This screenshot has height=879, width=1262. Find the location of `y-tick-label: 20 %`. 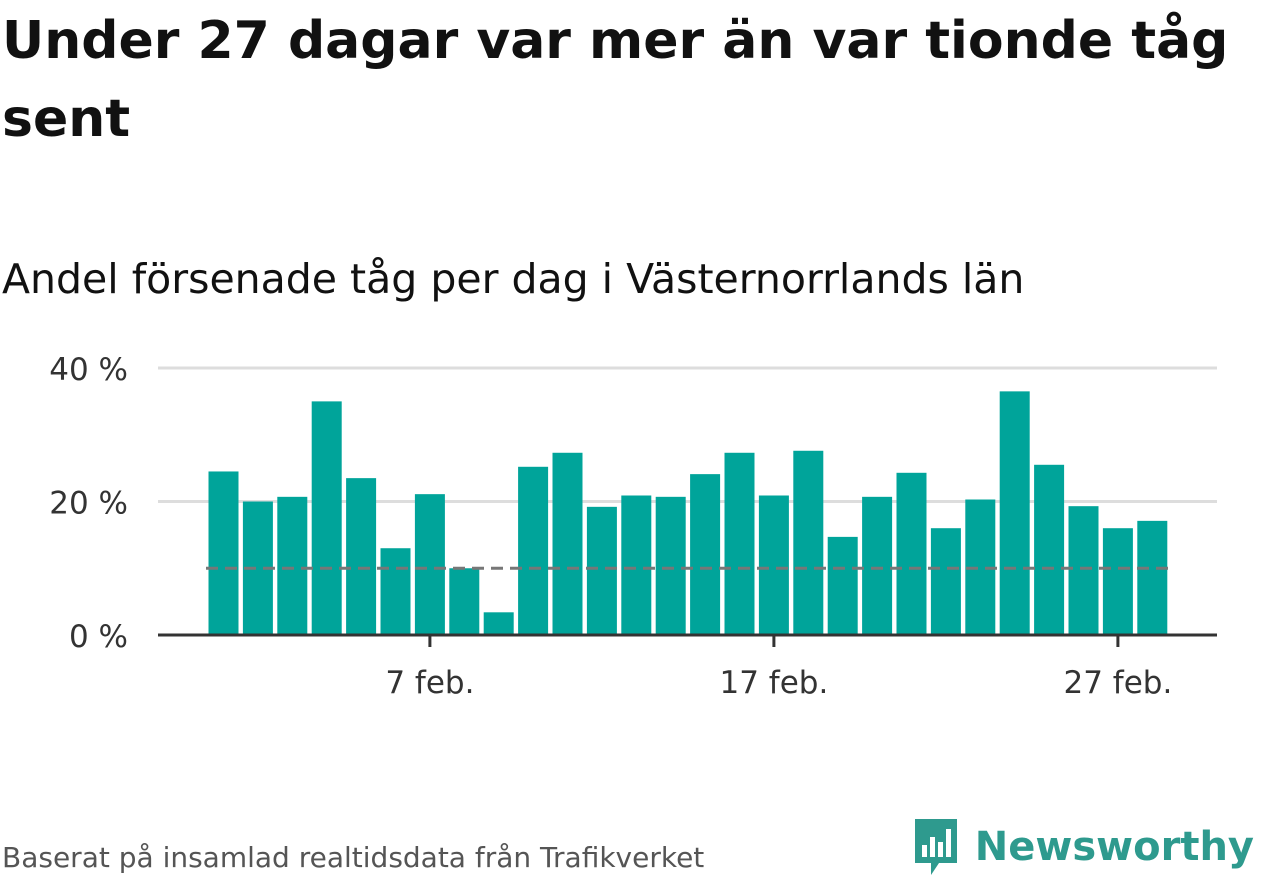

y-tick-label: 20 % is located at coordinates (88, 504).